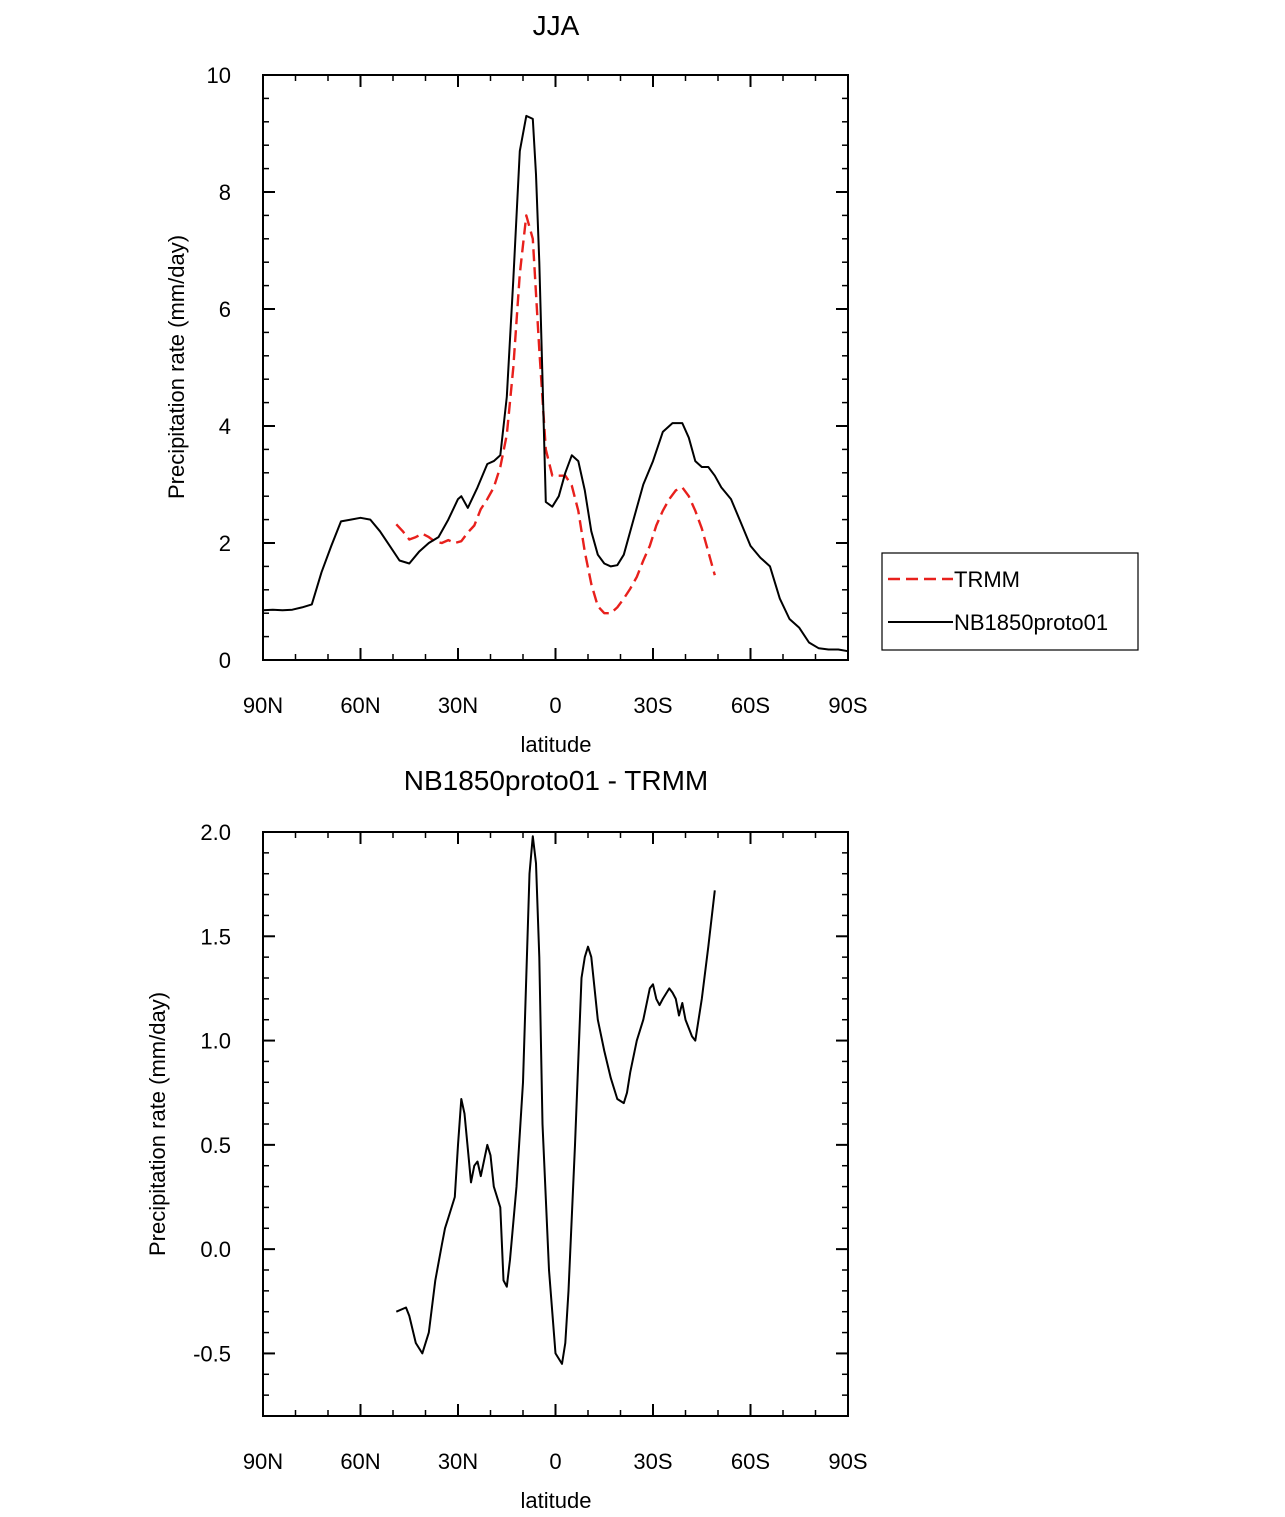 The width and height of the screenshot is (1285, 1517). I want to click on bottom-x-tick-label: 90N, so click(263, 1461).